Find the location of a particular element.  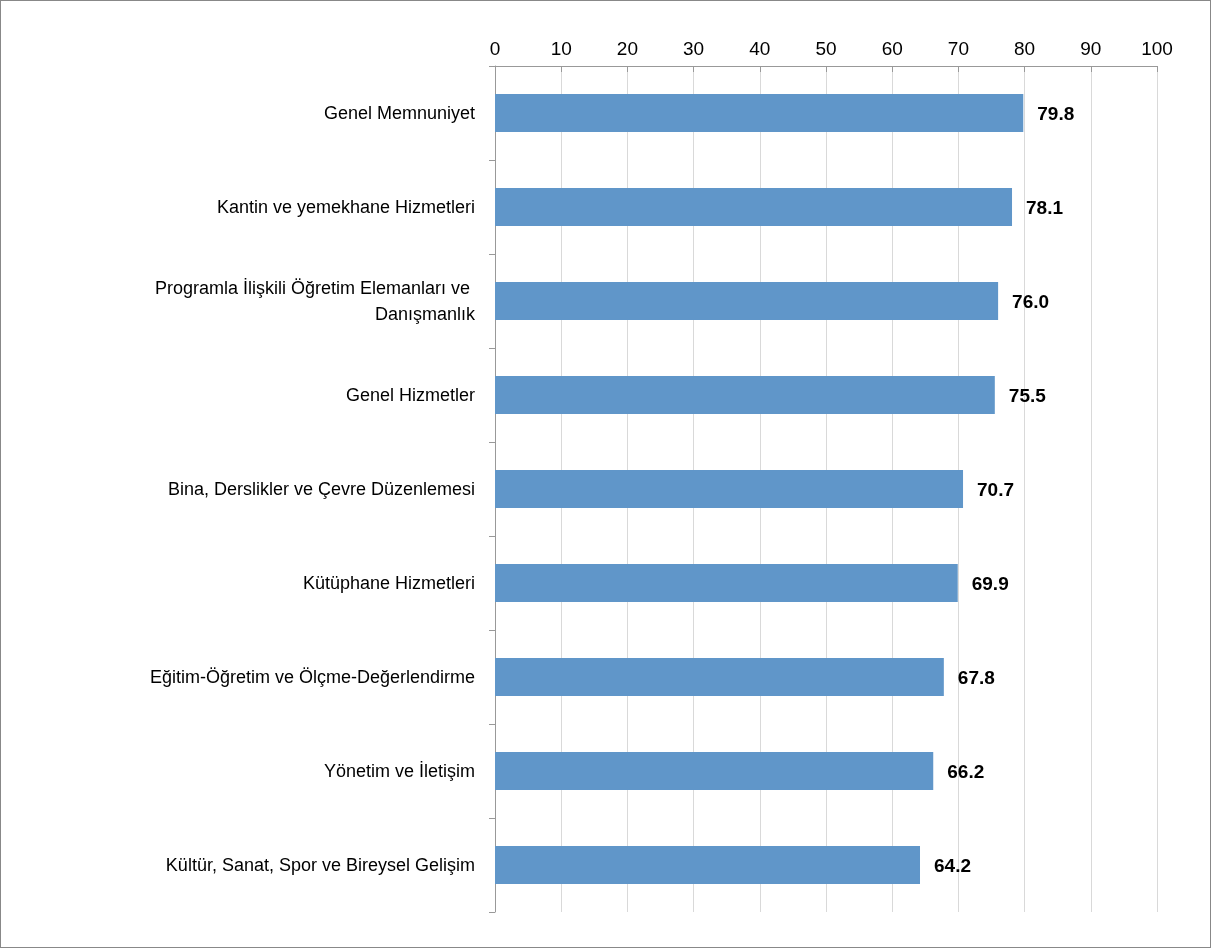

x-tick-label: 20 is located at coordinates (627, 48).